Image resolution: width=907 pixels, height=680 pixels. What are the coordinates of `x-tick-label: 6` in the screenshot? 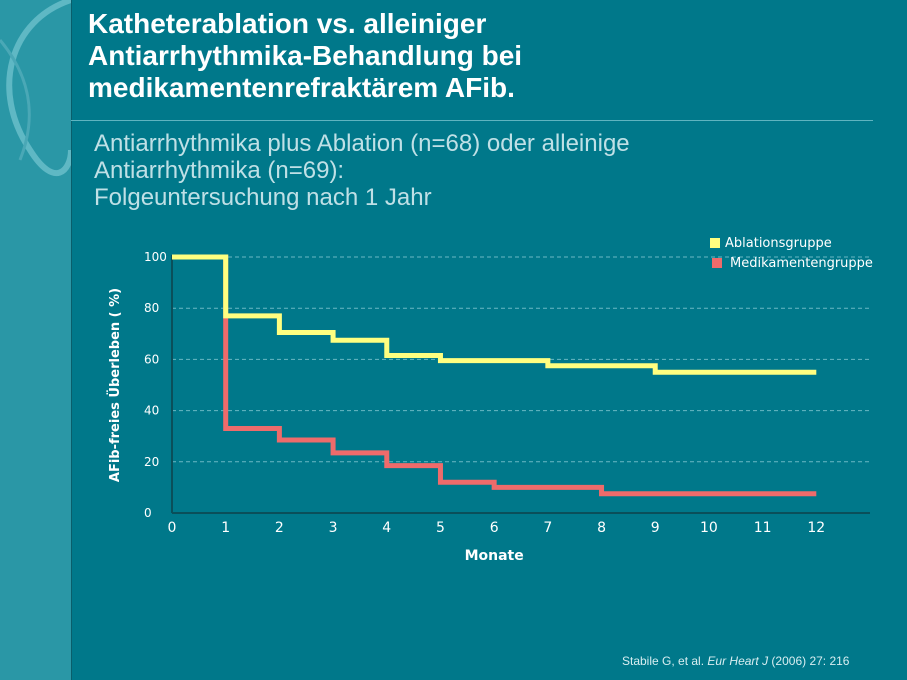 It's located at (494, 528).